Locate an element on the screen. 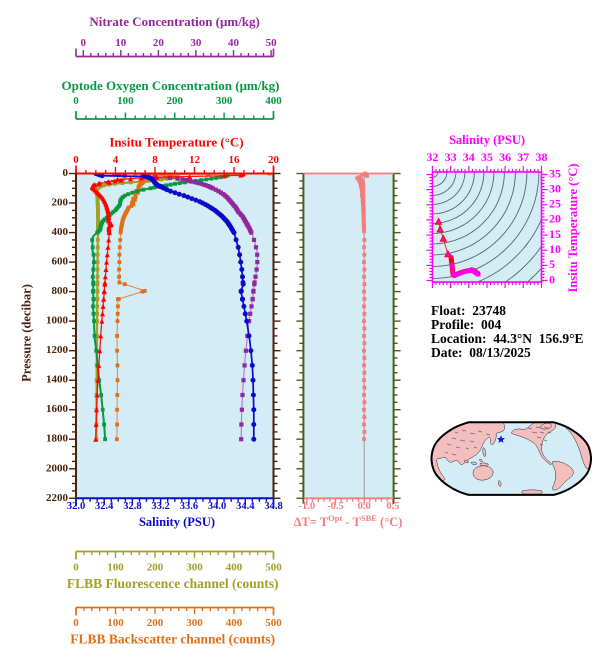  svg-text: 25 is located at coordinates (555, 204).